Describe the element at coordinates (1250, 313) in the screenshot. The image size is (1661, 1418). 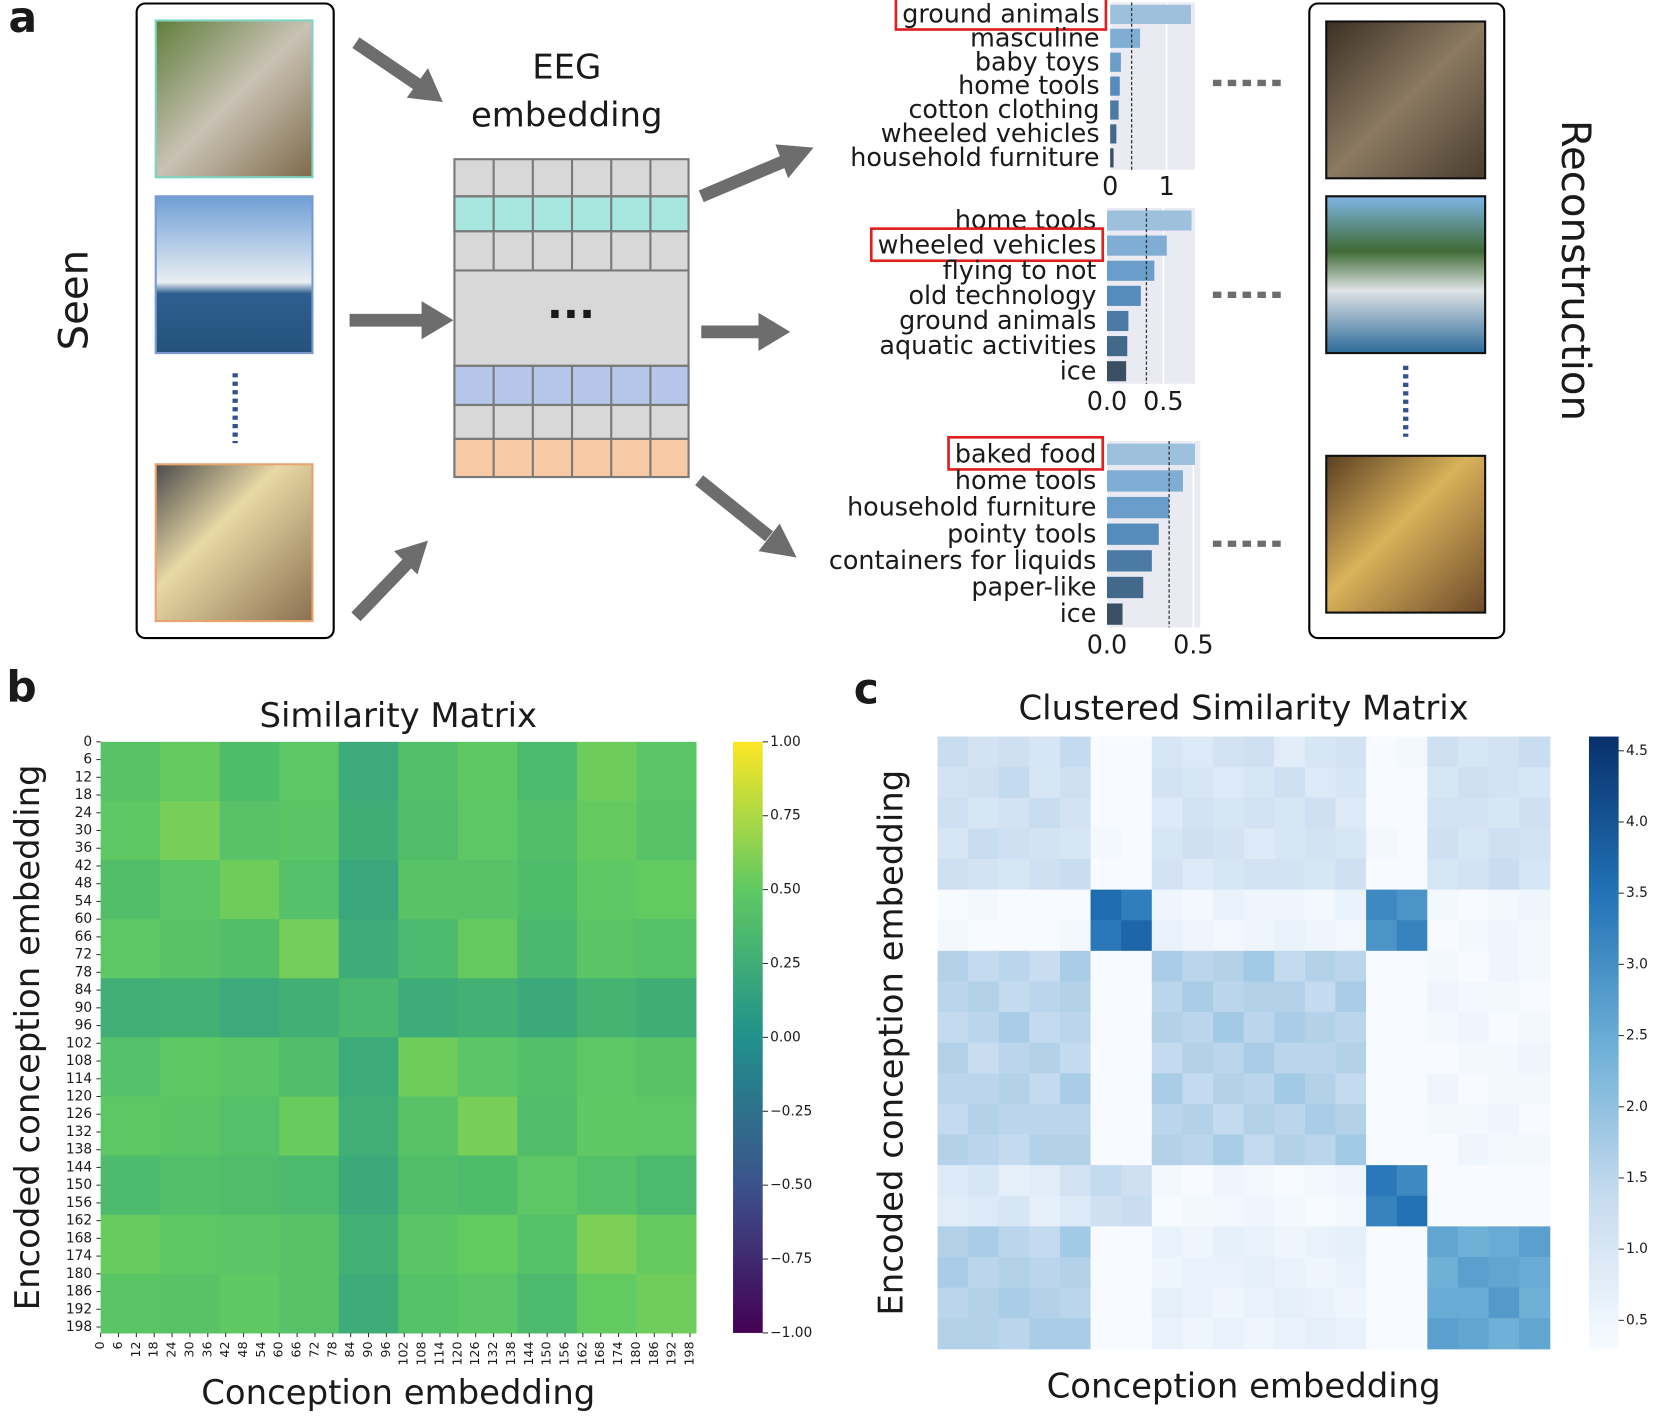
I see `dotted-connectors` at that location.